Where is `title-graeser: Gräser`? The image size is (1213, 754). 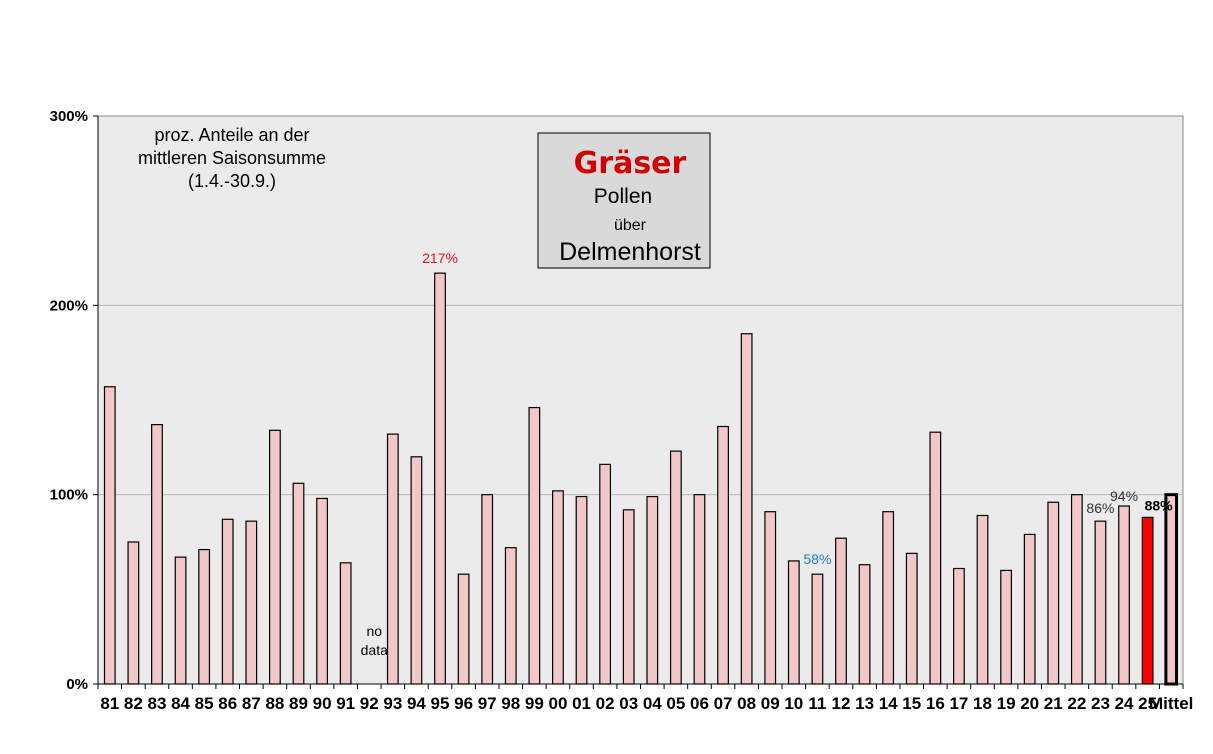 title-graeser: Gräser is located at coordinates (630, 163).